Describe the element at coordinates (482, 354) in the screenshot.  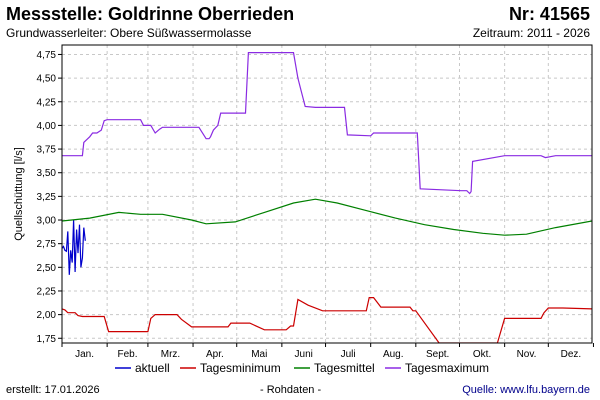
I see `x-tick-label: Okt.` at that location.